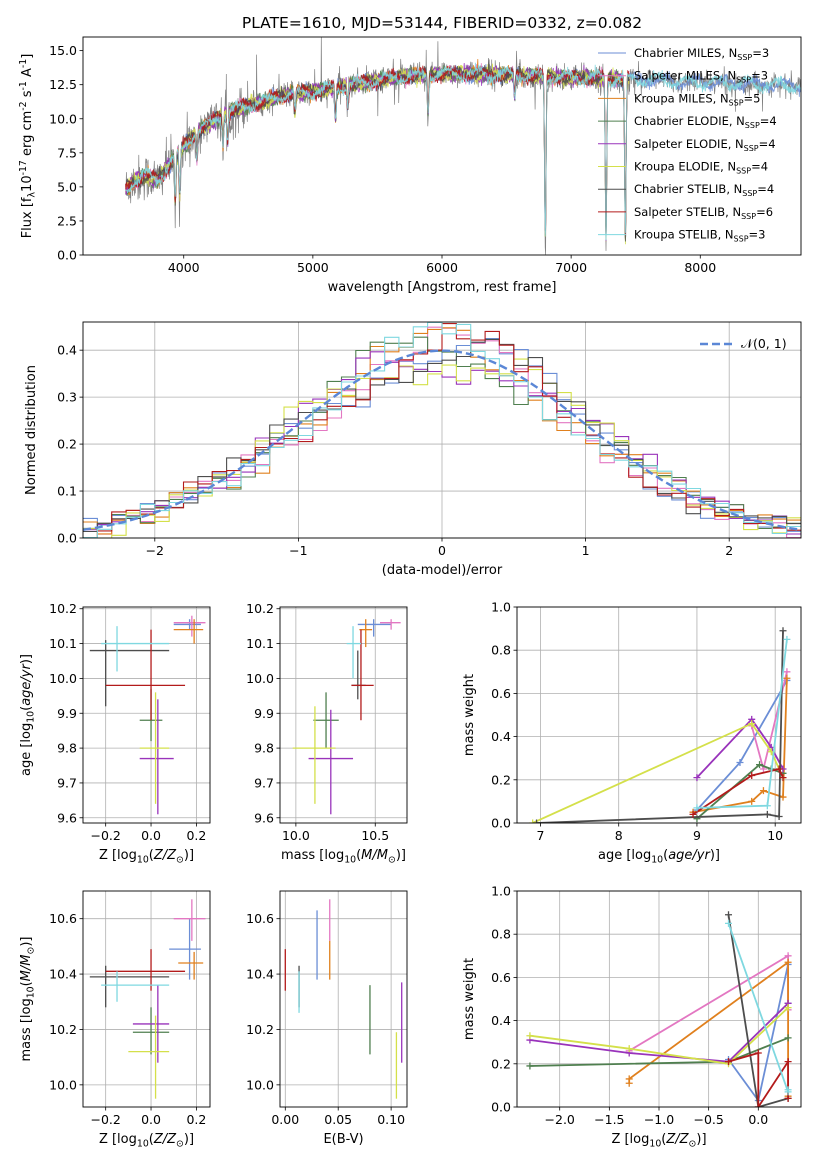 This screenshot has height=1170, width=819. I want to click on series-line-kroupa-elodie, so click(659, 1035).